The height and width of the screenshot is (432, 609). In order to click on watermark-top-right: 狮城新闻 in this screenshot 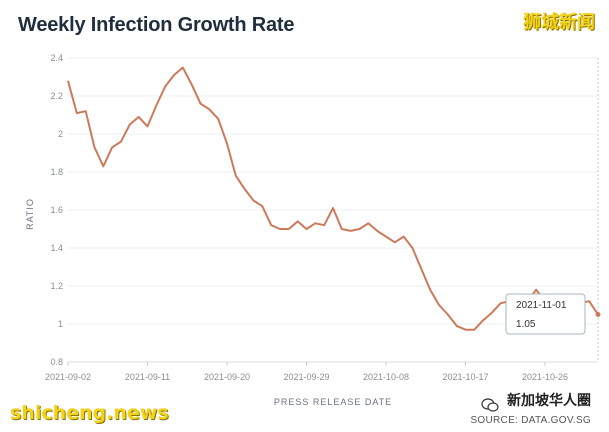, I will do `click(559, 22)`.